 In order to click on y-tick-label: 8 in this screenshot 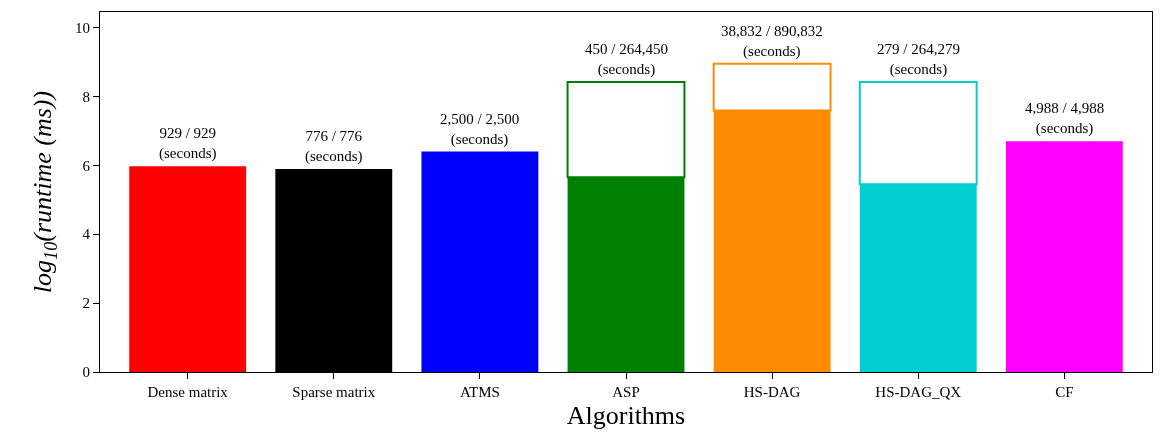, I will do `click(86, 96)`.